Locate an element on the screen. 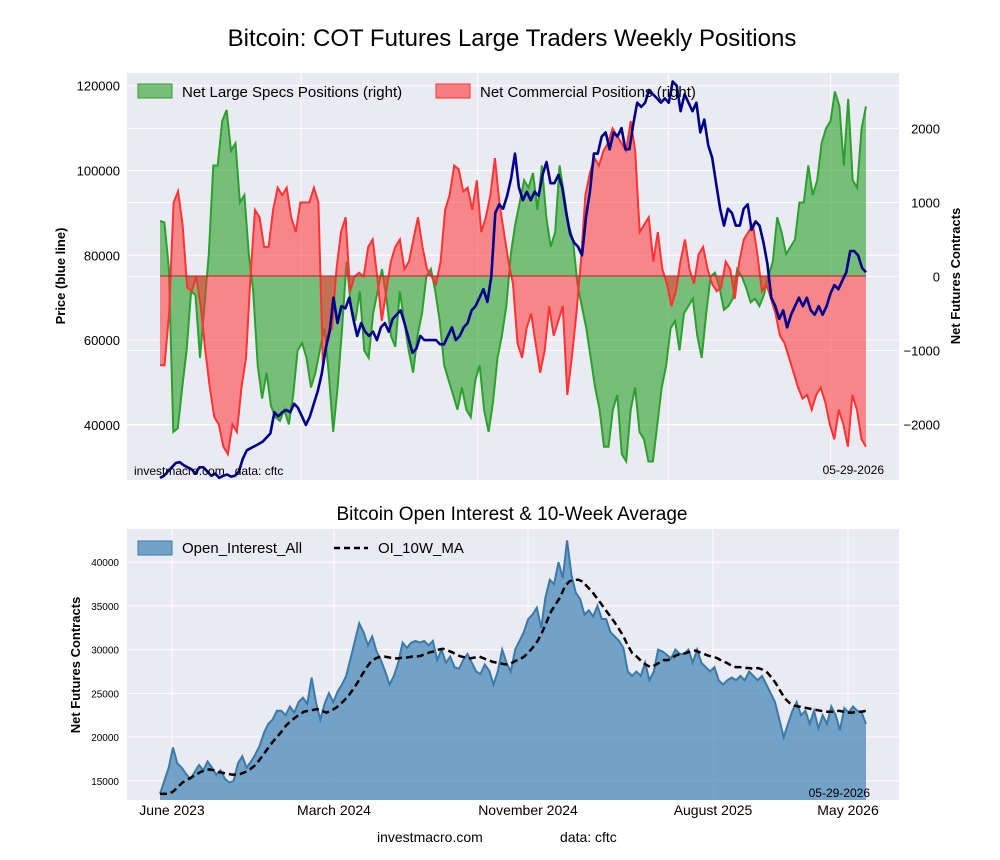  contracts-tick-label: −1000 is located at coordinates (921, 351).